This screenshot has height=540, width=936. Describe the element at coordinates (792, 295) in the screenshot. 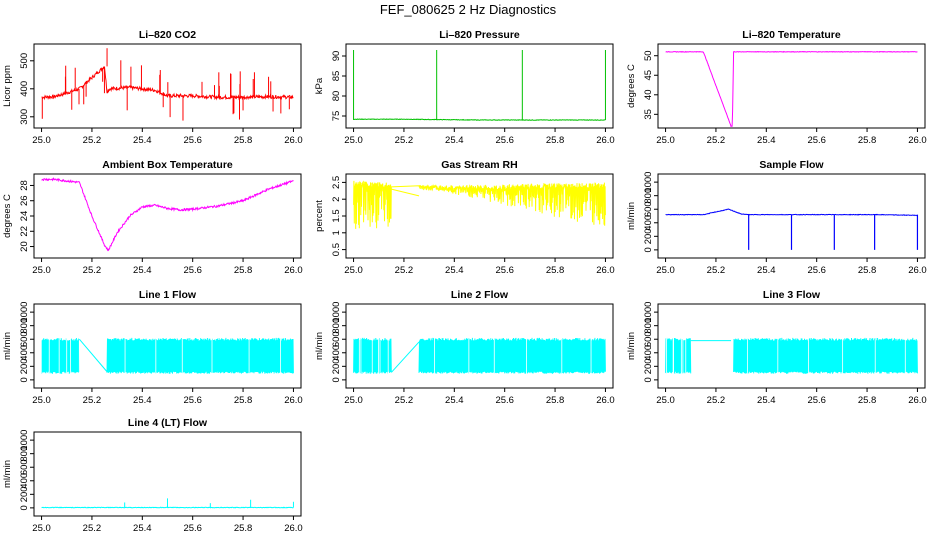

I see `panel-title: Line 3 Flow` at that location.